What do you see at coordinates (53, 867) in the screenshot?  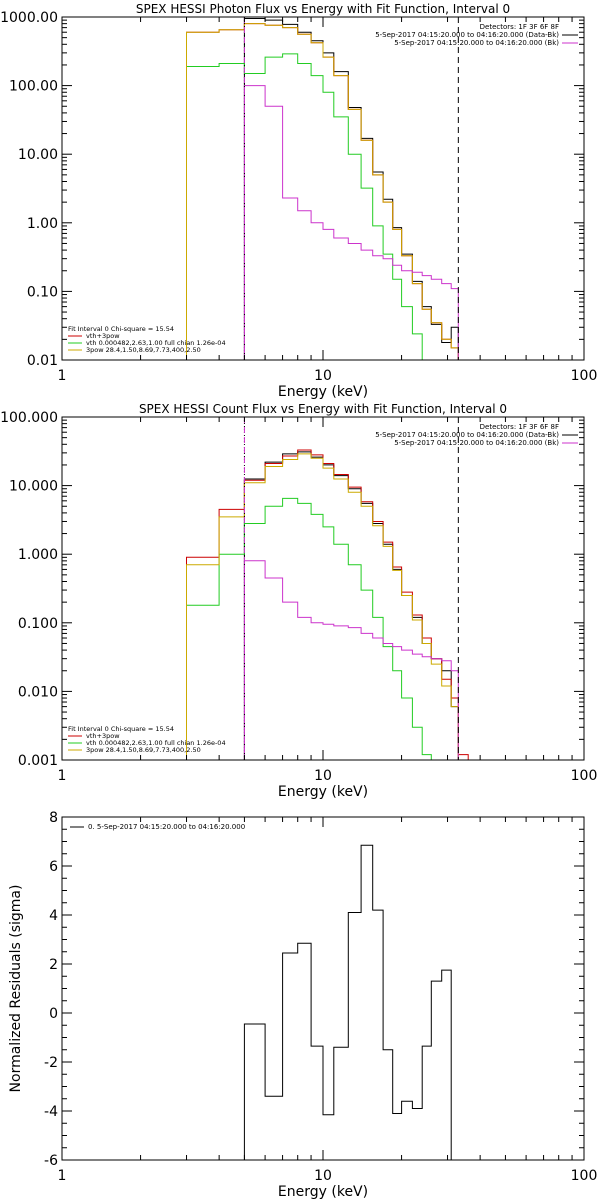 I see `y-tick-label: 6` at bounding box center [53, 867].